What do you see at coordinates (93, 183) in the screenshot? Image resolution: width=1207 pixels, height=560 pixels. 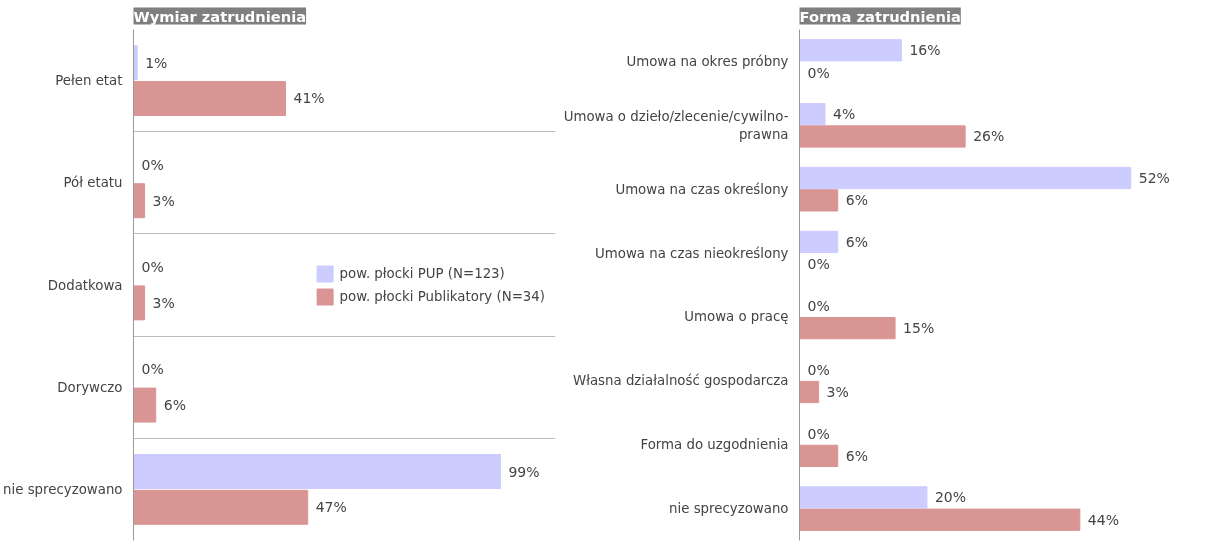 I see `y-tick-label: Pół etatu` at bounding box center [93, 183].